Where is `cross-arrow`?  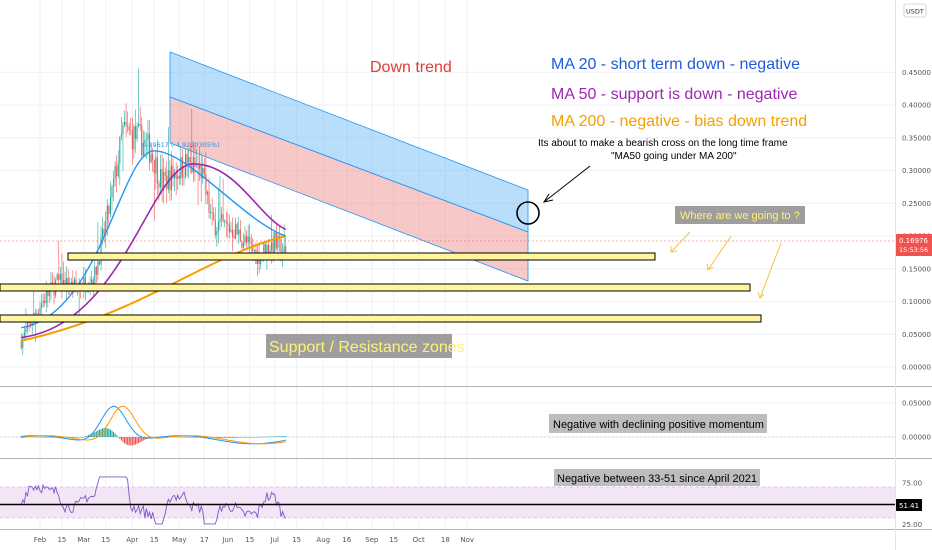
cross-arrow is located at coordinates (567, 184).